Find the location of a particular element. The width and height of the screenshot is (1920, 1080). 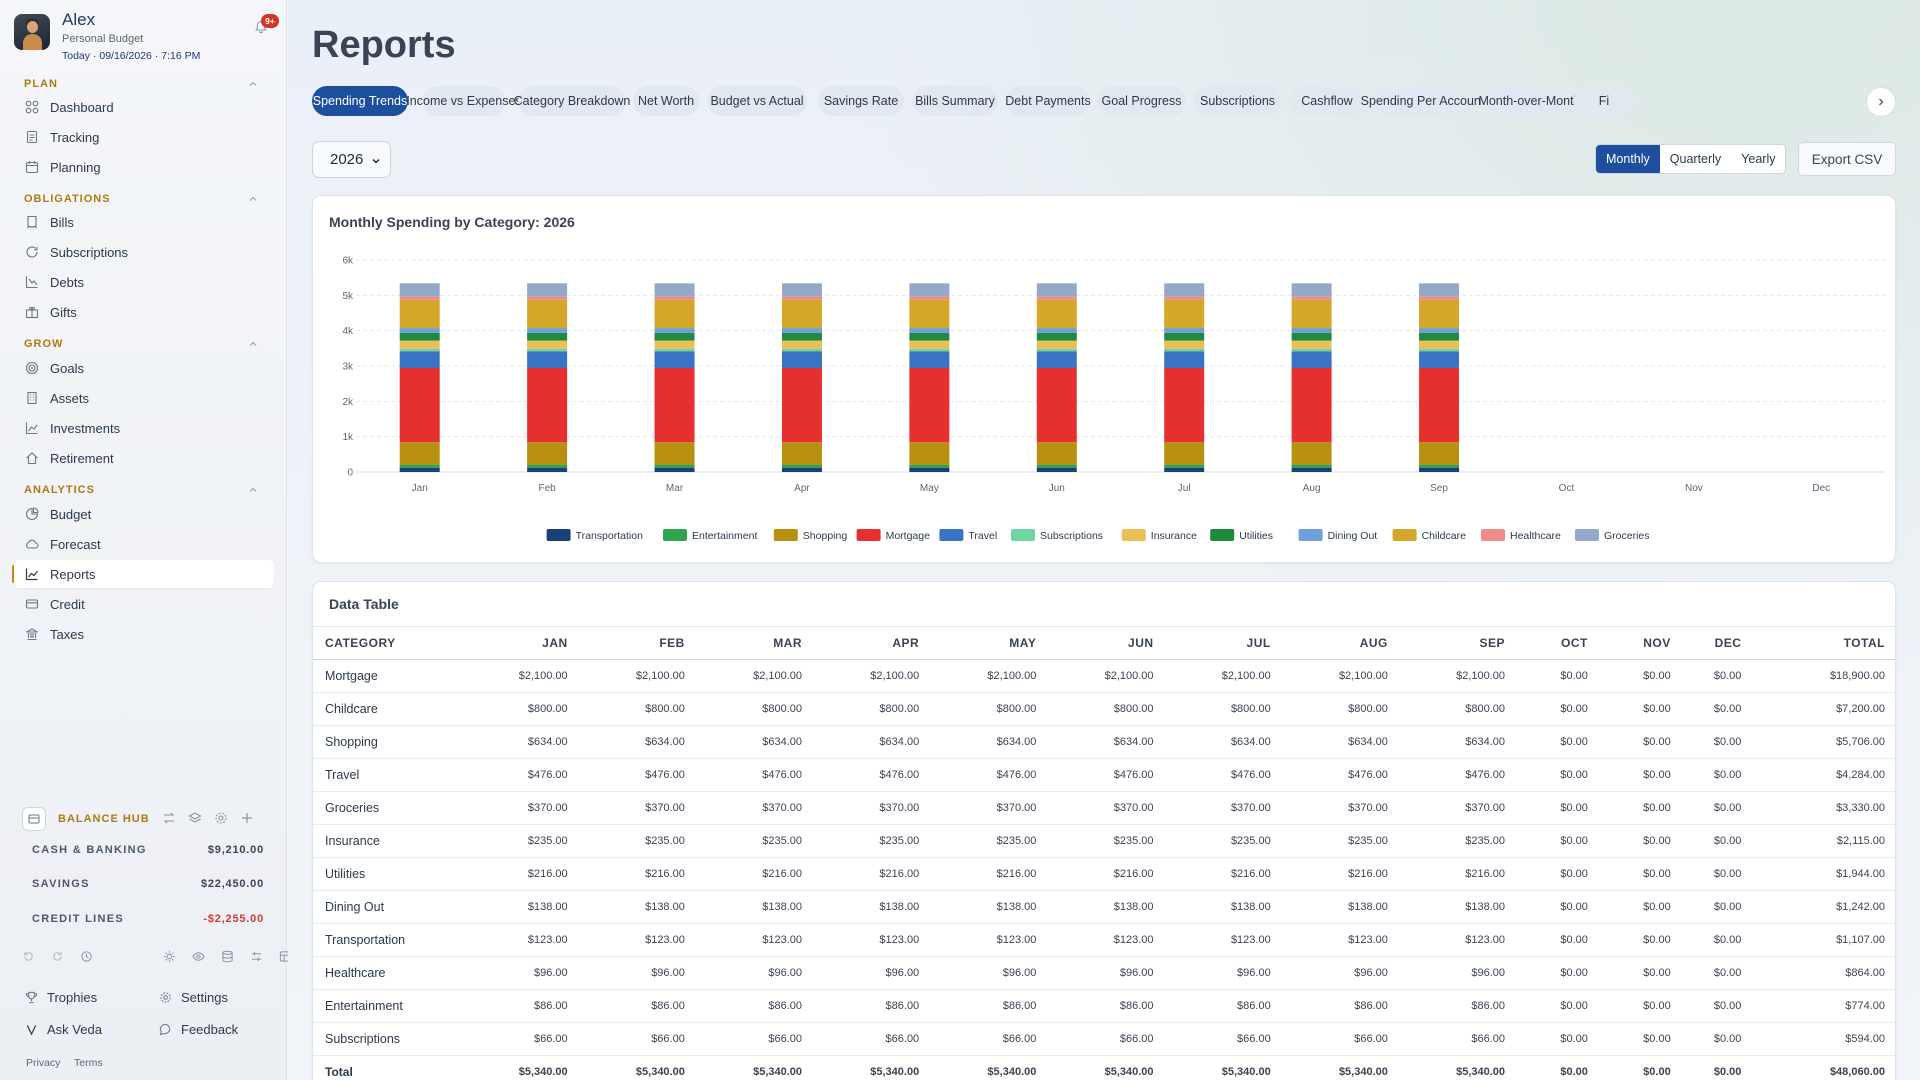

settings-link: Settings is located at coordinates (193, 997).